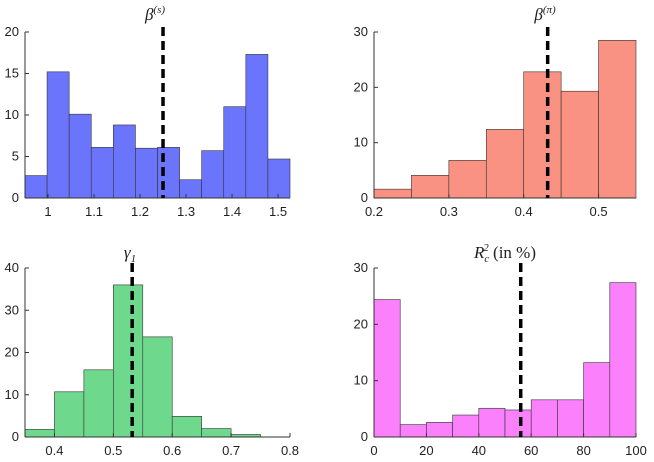 The height and width of the screenshot is (462, 654). I want to click on y-tick-label: 5, so click(15, 156).